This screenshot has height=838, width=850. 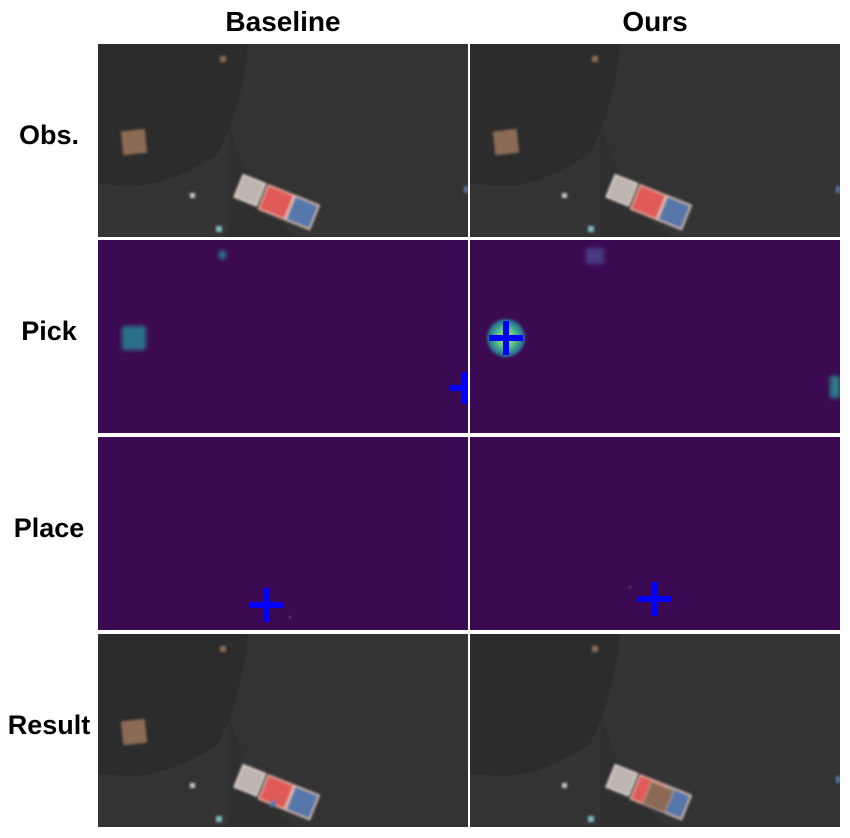 I want to click on panel-pick-ours, so click(x=655, y=336).